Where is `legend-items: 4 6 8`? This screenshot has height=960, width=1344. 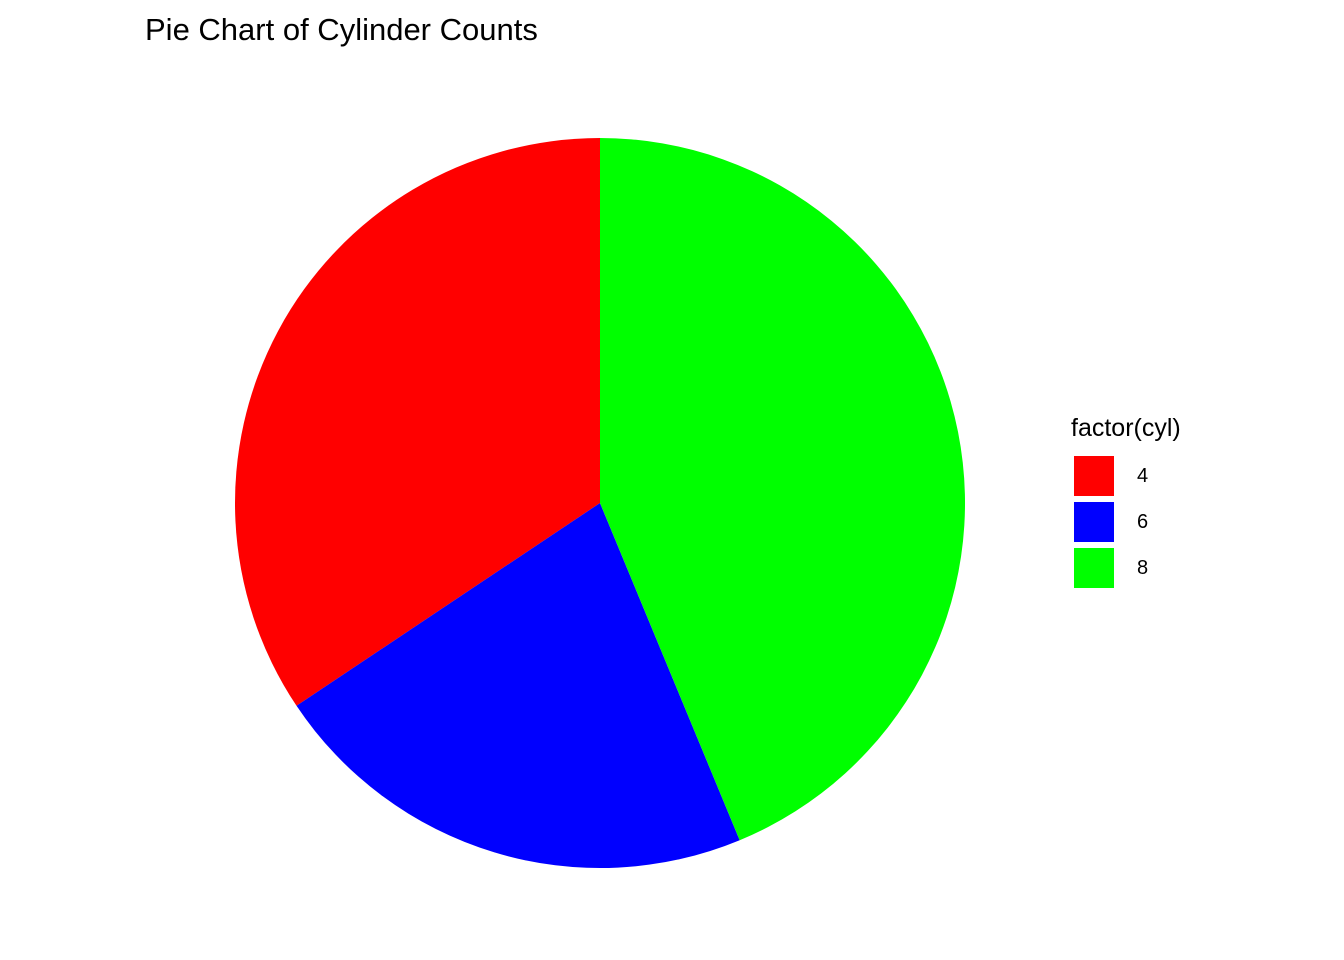 legend-items: 4 6 8 is located at coordinates (1126, 522).